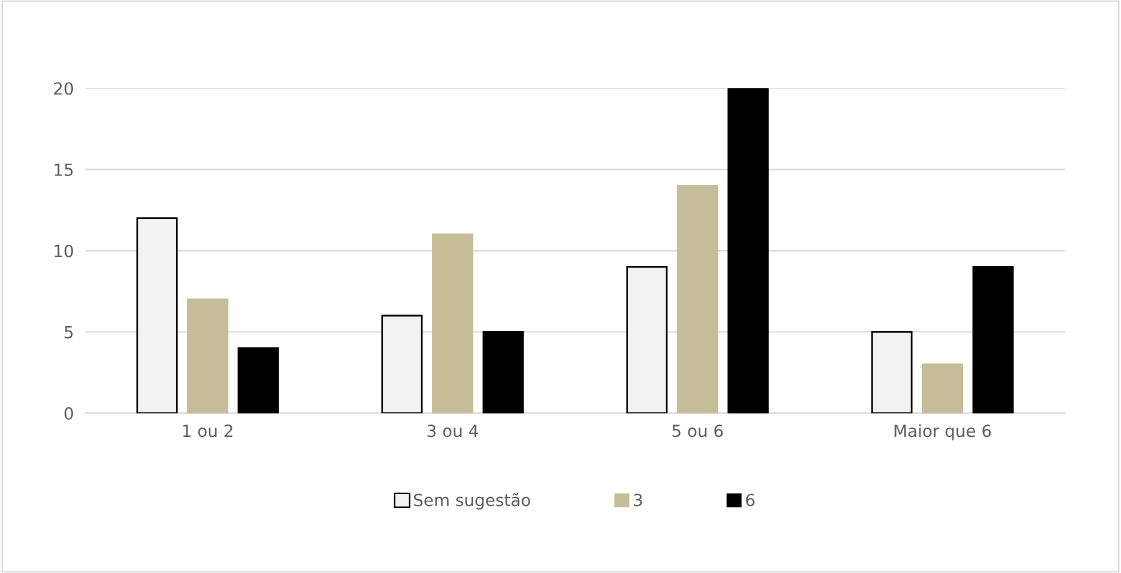 Image resolution: width=1121 pixels, height=573 pixels. I want to click on x-tick-label: Maior que 6, so click(942, 432).